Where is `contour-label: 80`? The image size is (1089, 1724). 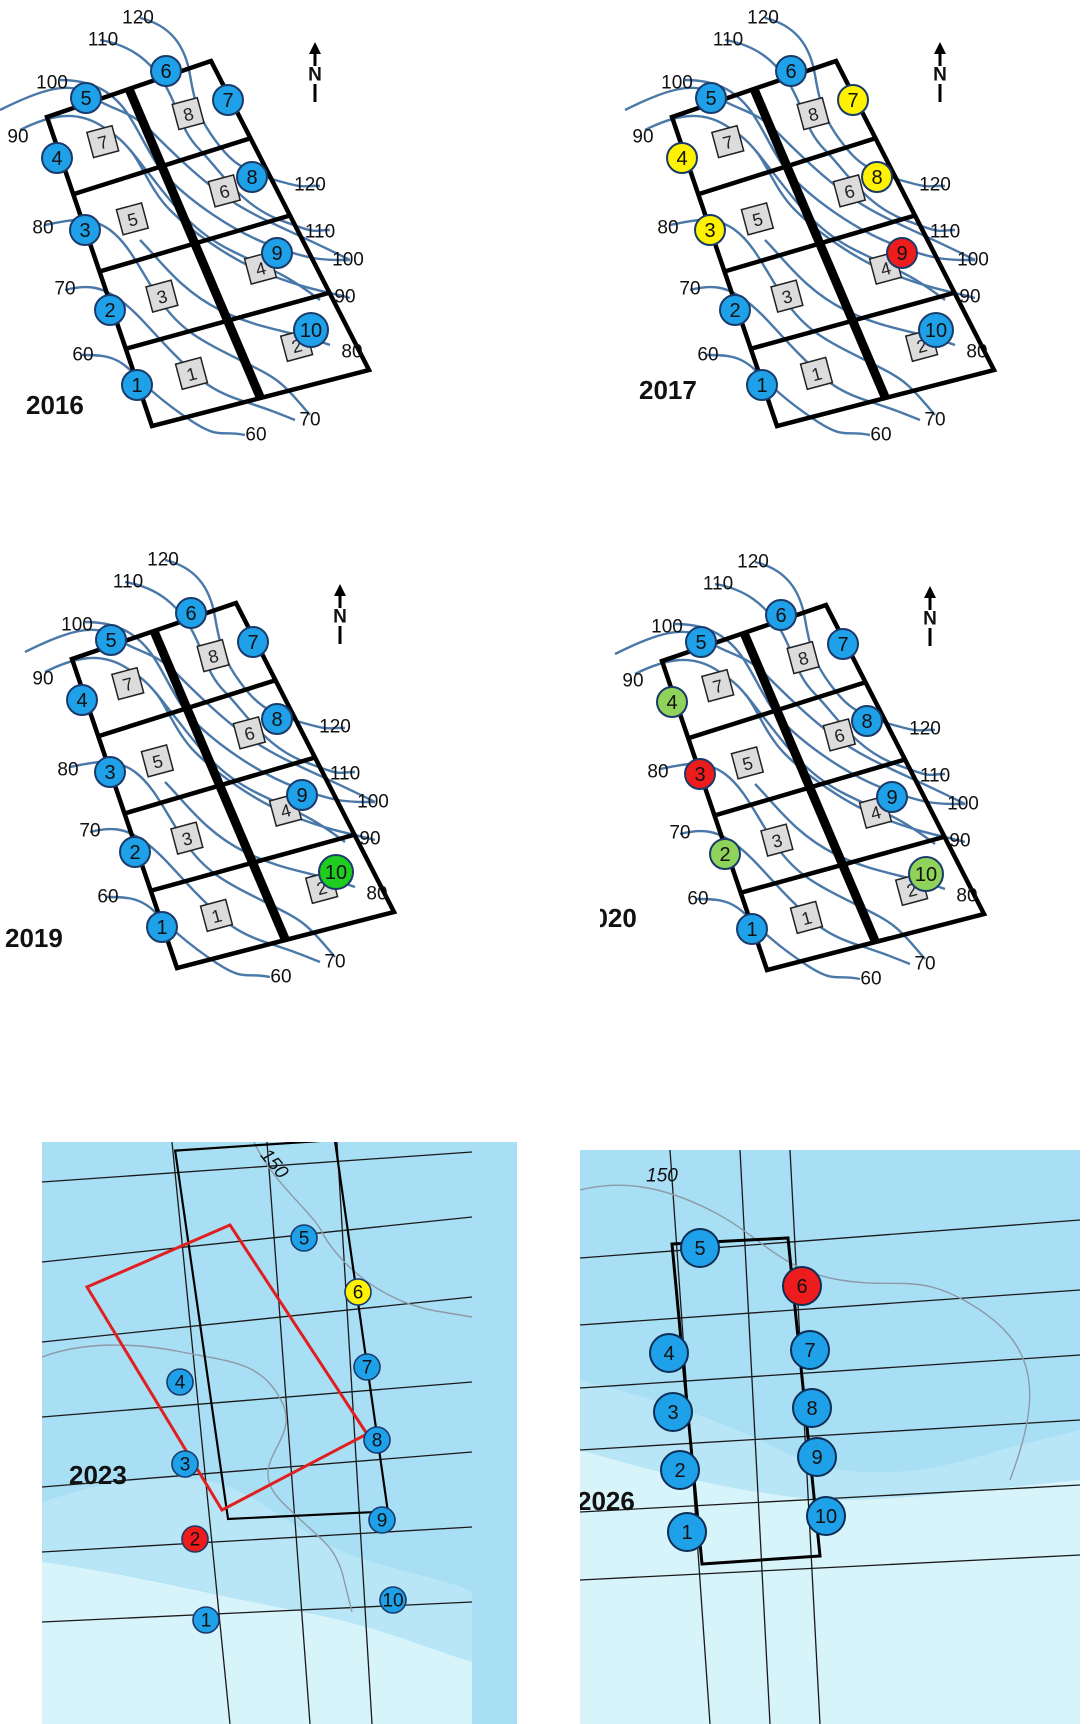 contour-label: 80 is located at coordinates (667, 228).